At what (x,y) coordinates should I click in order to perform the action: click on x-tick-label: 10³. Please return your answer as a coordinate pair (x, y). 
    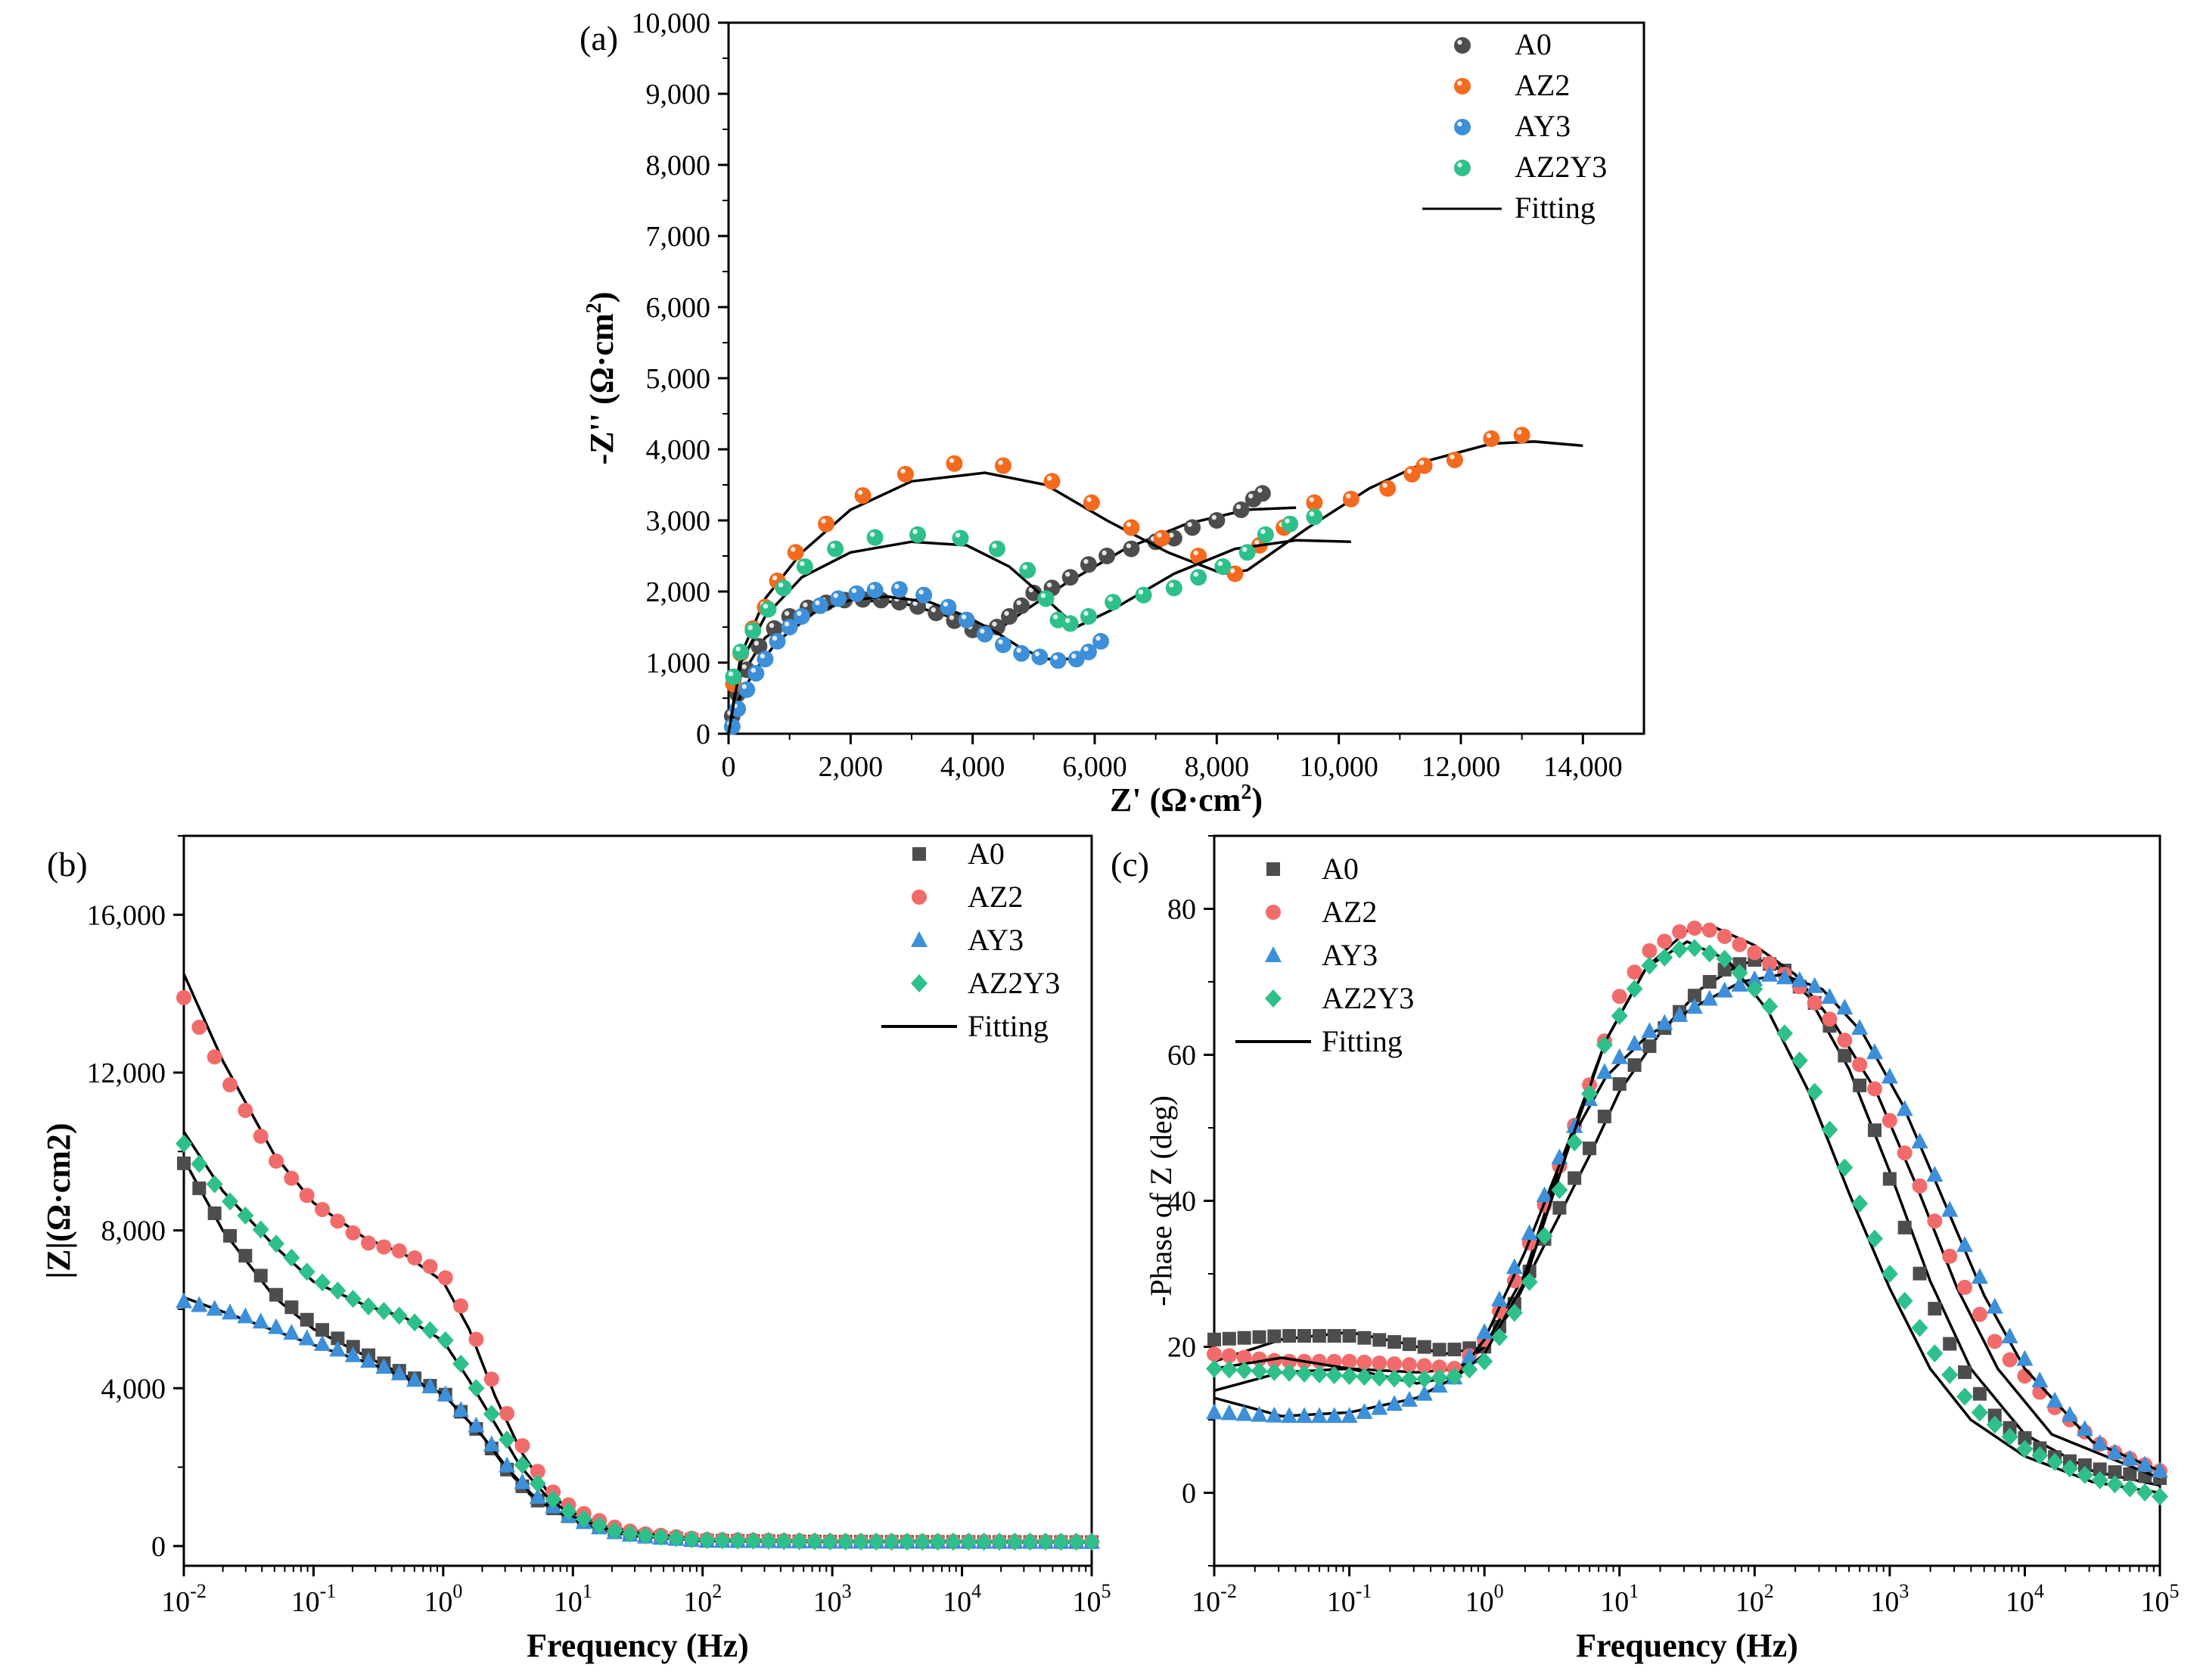
    Looking at the image, I should click on (833, 1599).